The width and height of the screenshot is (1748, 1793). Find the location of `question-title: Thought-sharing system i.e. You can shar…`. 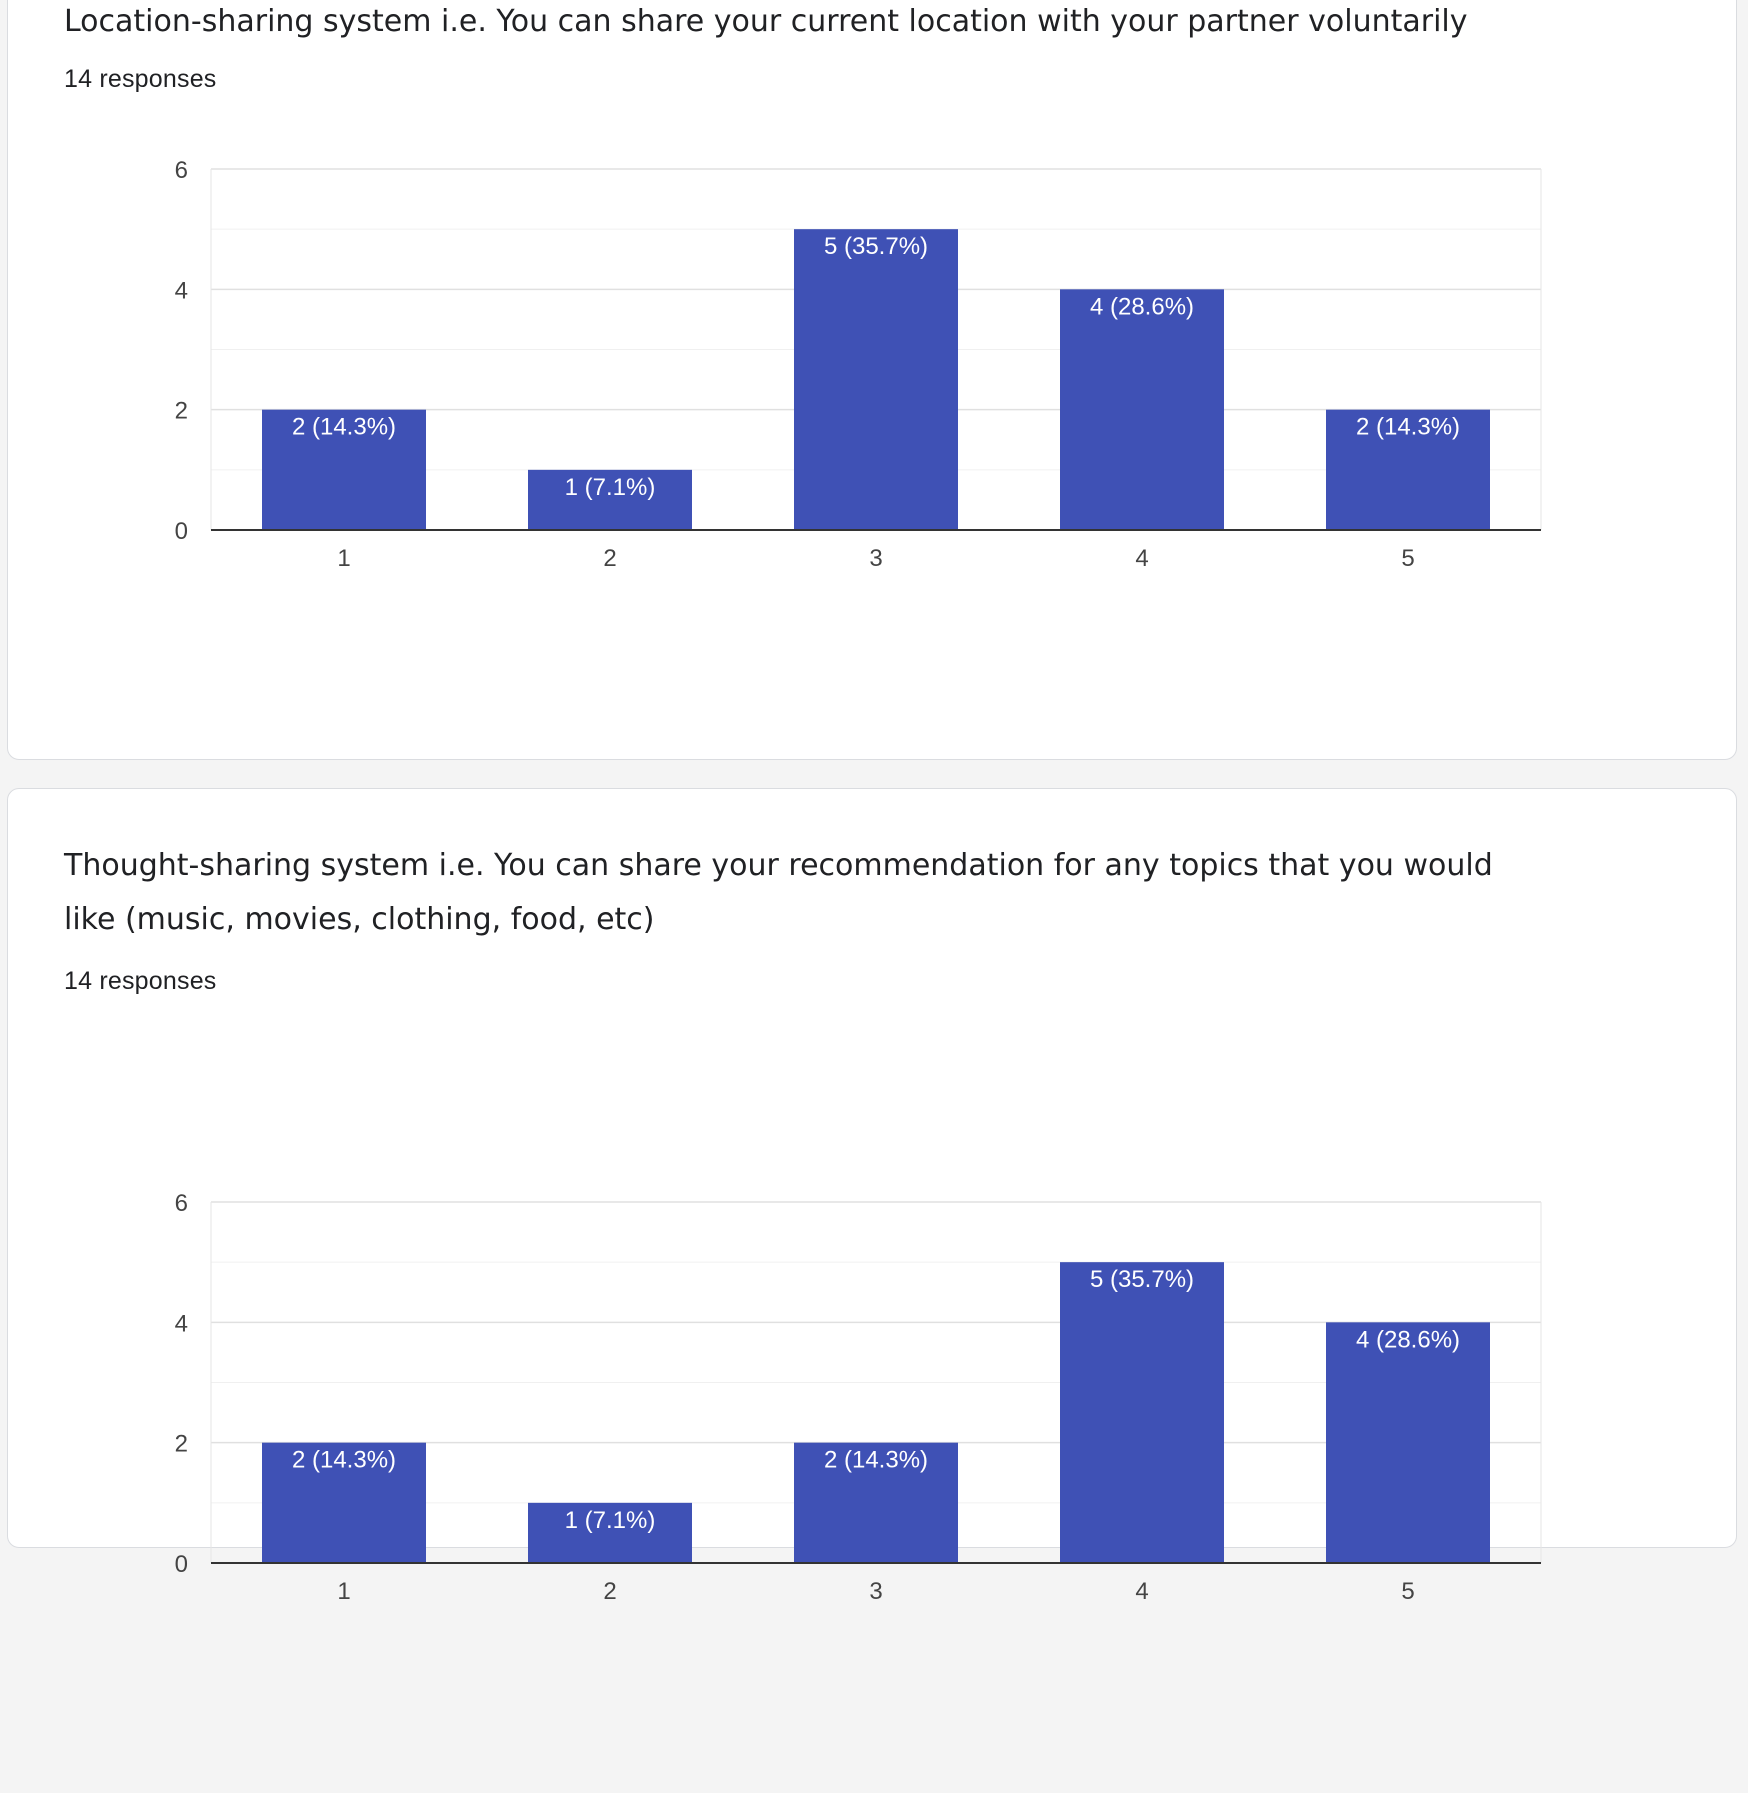

question-title: Thought-sharing system i.e. You can shar… is located at coordinates (783, 892).